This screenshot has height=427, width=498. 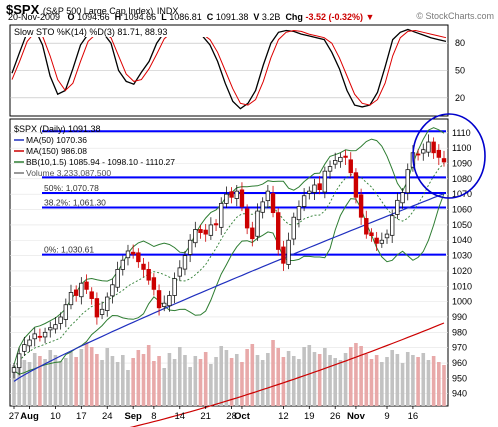 What do you see at coordinates (309, 416) in the screenshot?
I see `x-tick-label: 19` at bounding box center [309, 416].